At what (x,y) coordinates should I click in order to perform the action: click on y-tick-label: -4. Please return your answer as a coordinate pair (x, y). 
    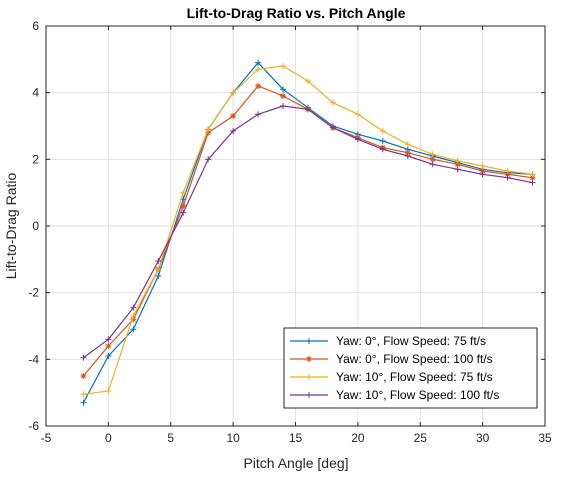
    Looking at the image, I should click on (33, 359).